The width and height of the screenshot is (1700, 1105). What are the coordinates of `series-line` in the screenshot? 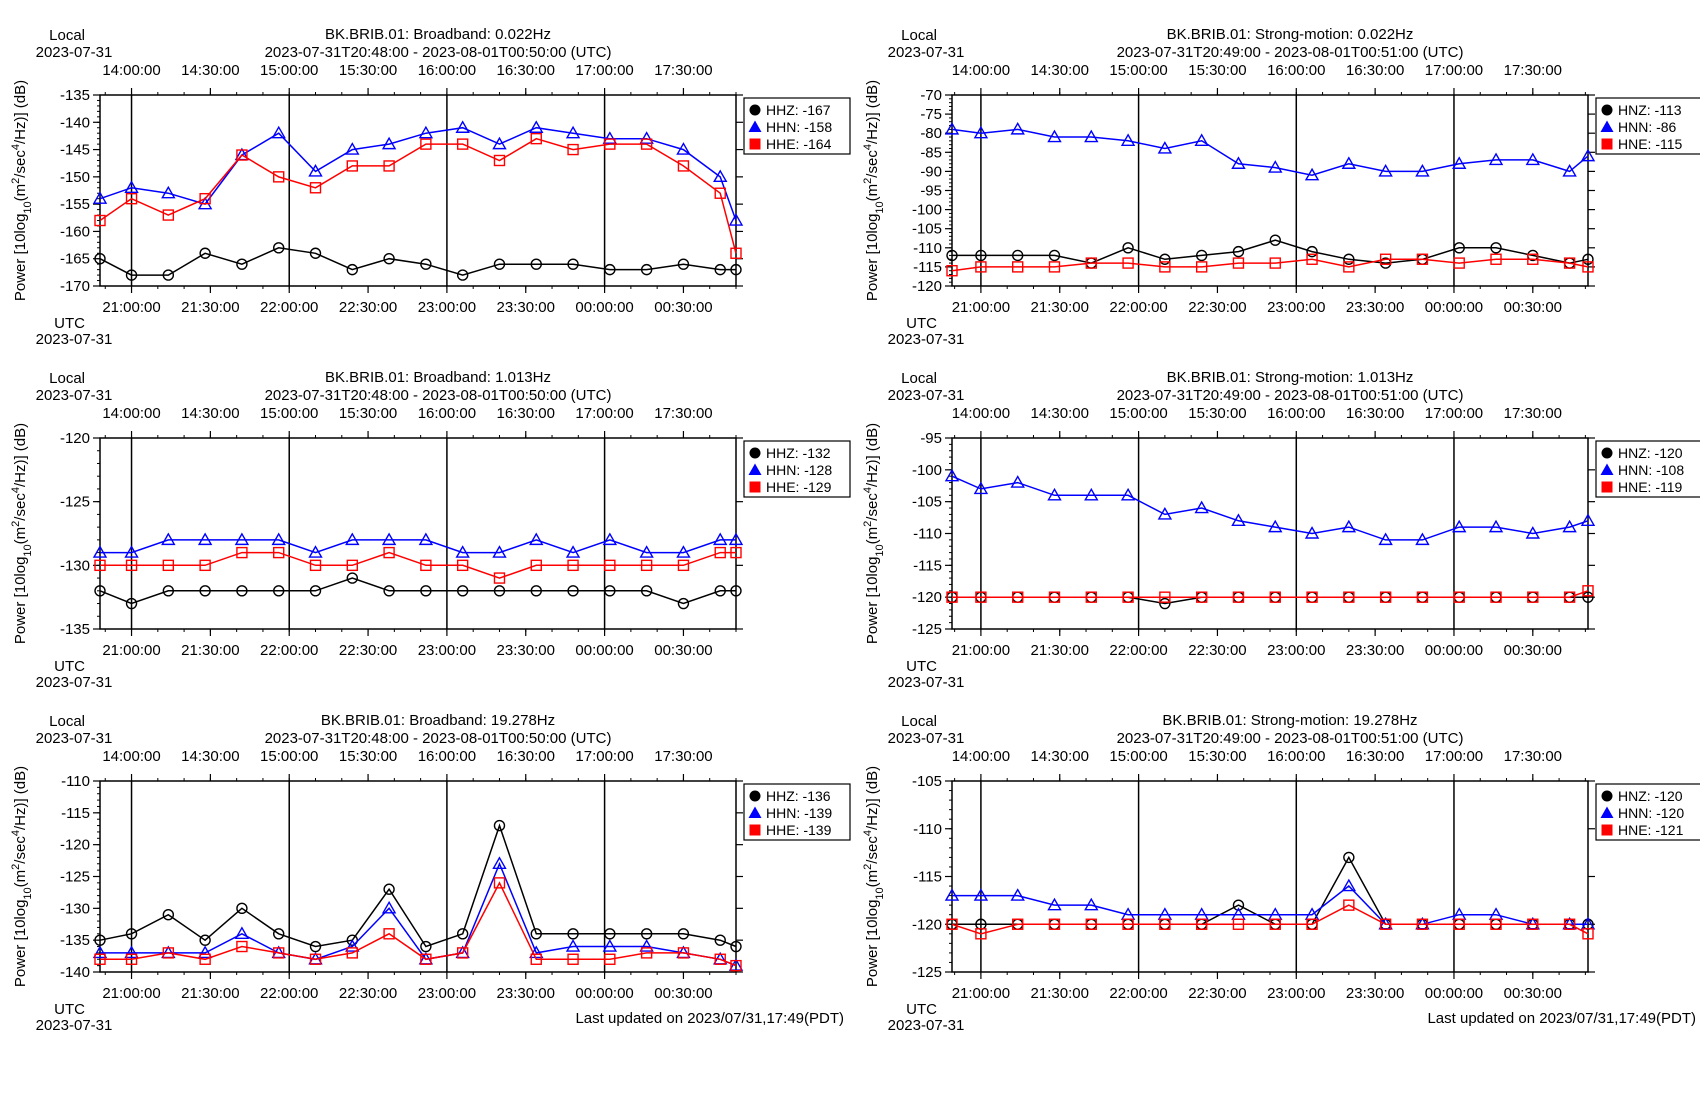 It's located at (418, 565).